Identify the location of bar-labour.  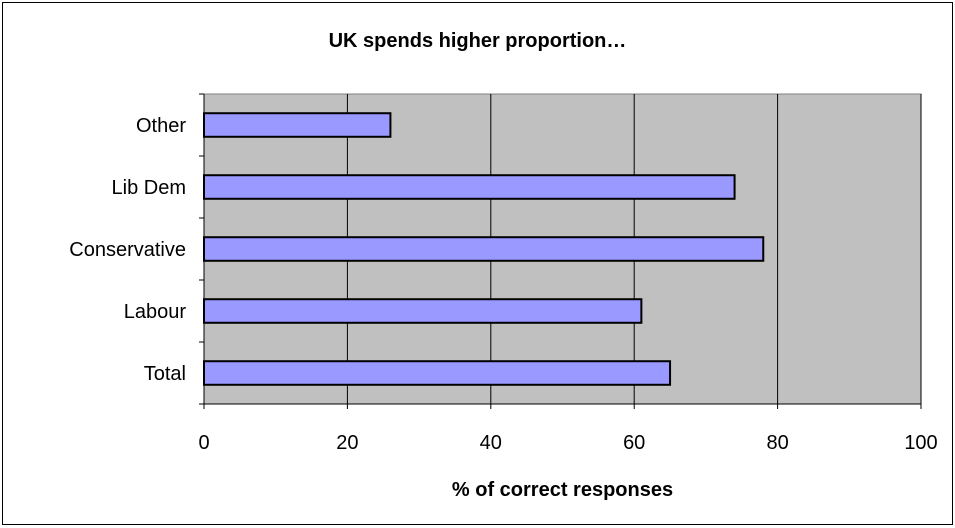
(423, 311).